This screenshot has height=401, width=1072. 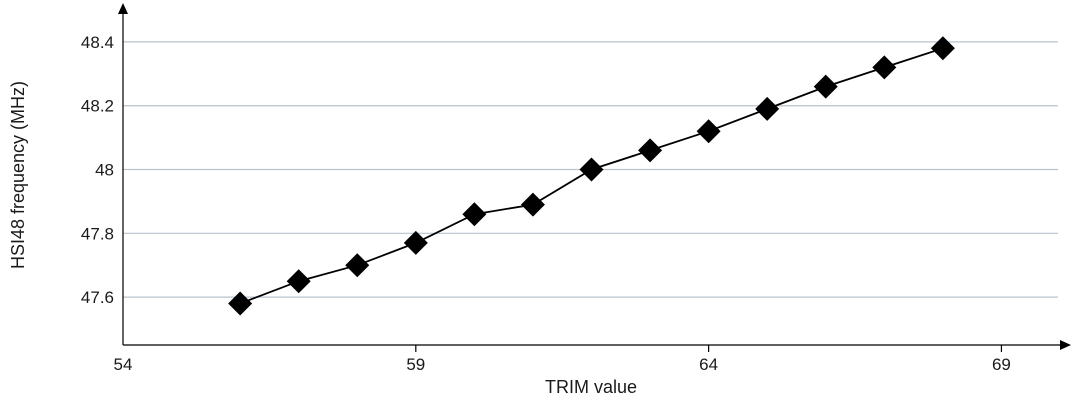 I want to click on y-axis-arrow, so click(x=123, y=8).